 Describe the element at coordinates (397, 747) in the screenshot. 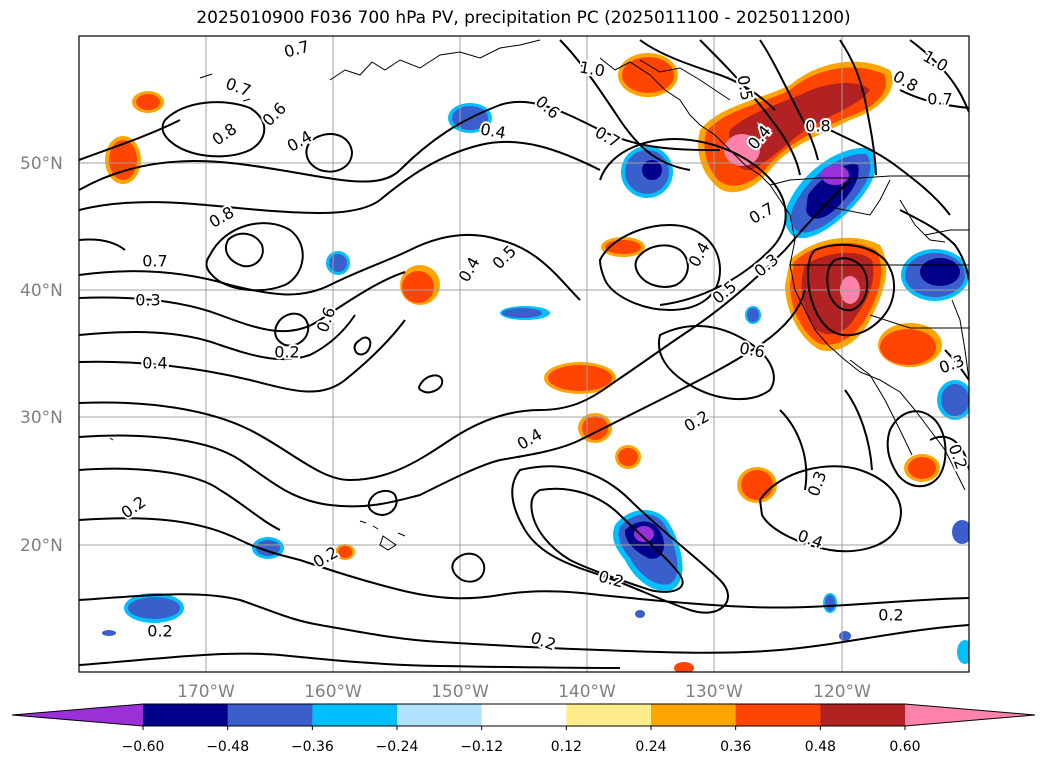

I see `colorbar-tick-label: −0.24` at that location.